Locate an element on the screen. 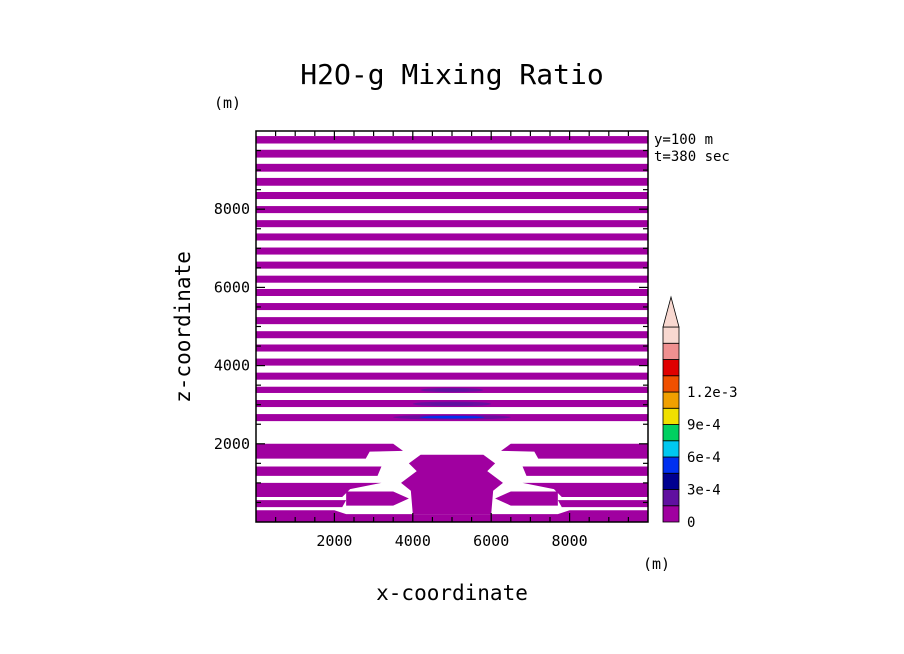  x-axis-label: x-coordinate is located at coordinates (452, 593).